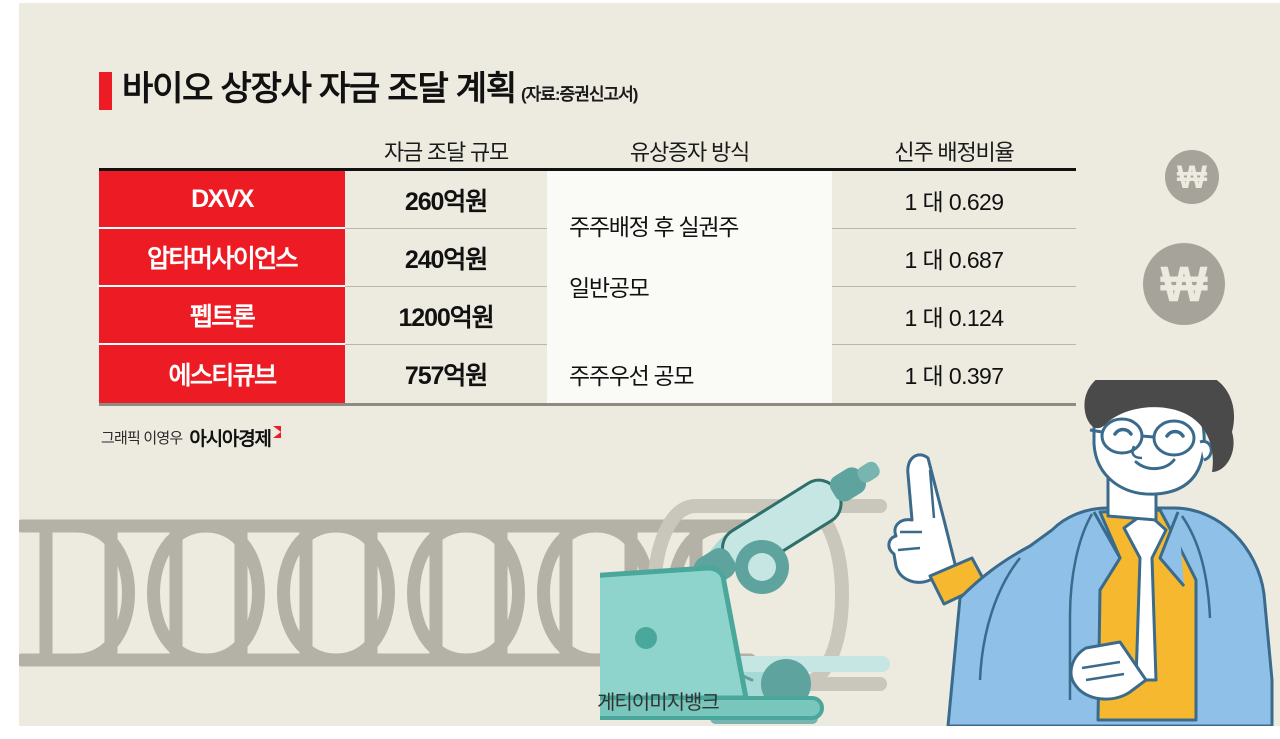 This screenshot has height=739, width=1280. What do you see at coordinates (640, 732) in the screenshot?
I see `page-edge-bottom` at bounding box center [640, 732].